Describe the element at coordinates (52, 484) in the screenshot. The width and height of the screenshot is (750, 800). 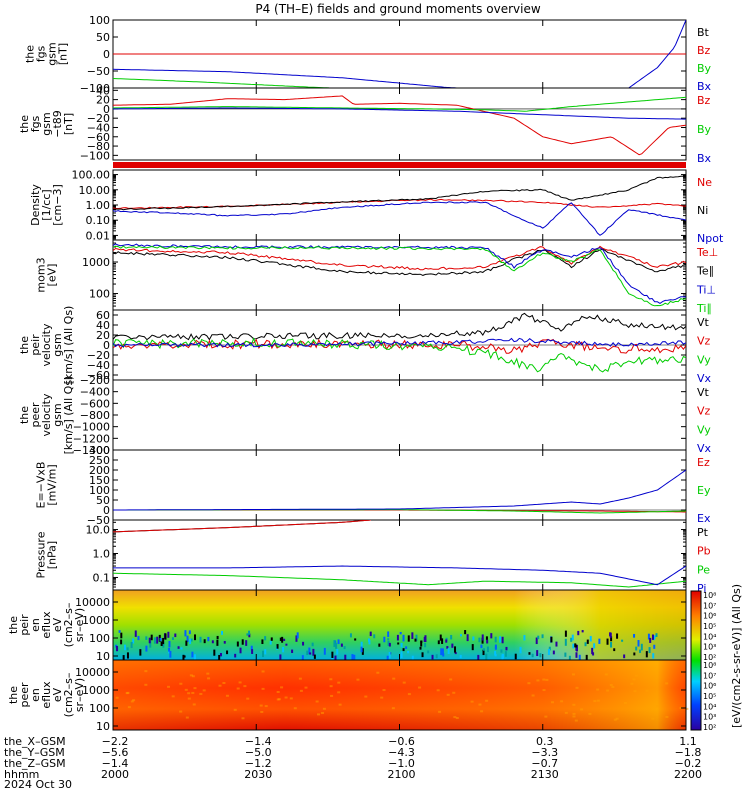
I see `y-axis-label-line: [mV/m]` at that location.